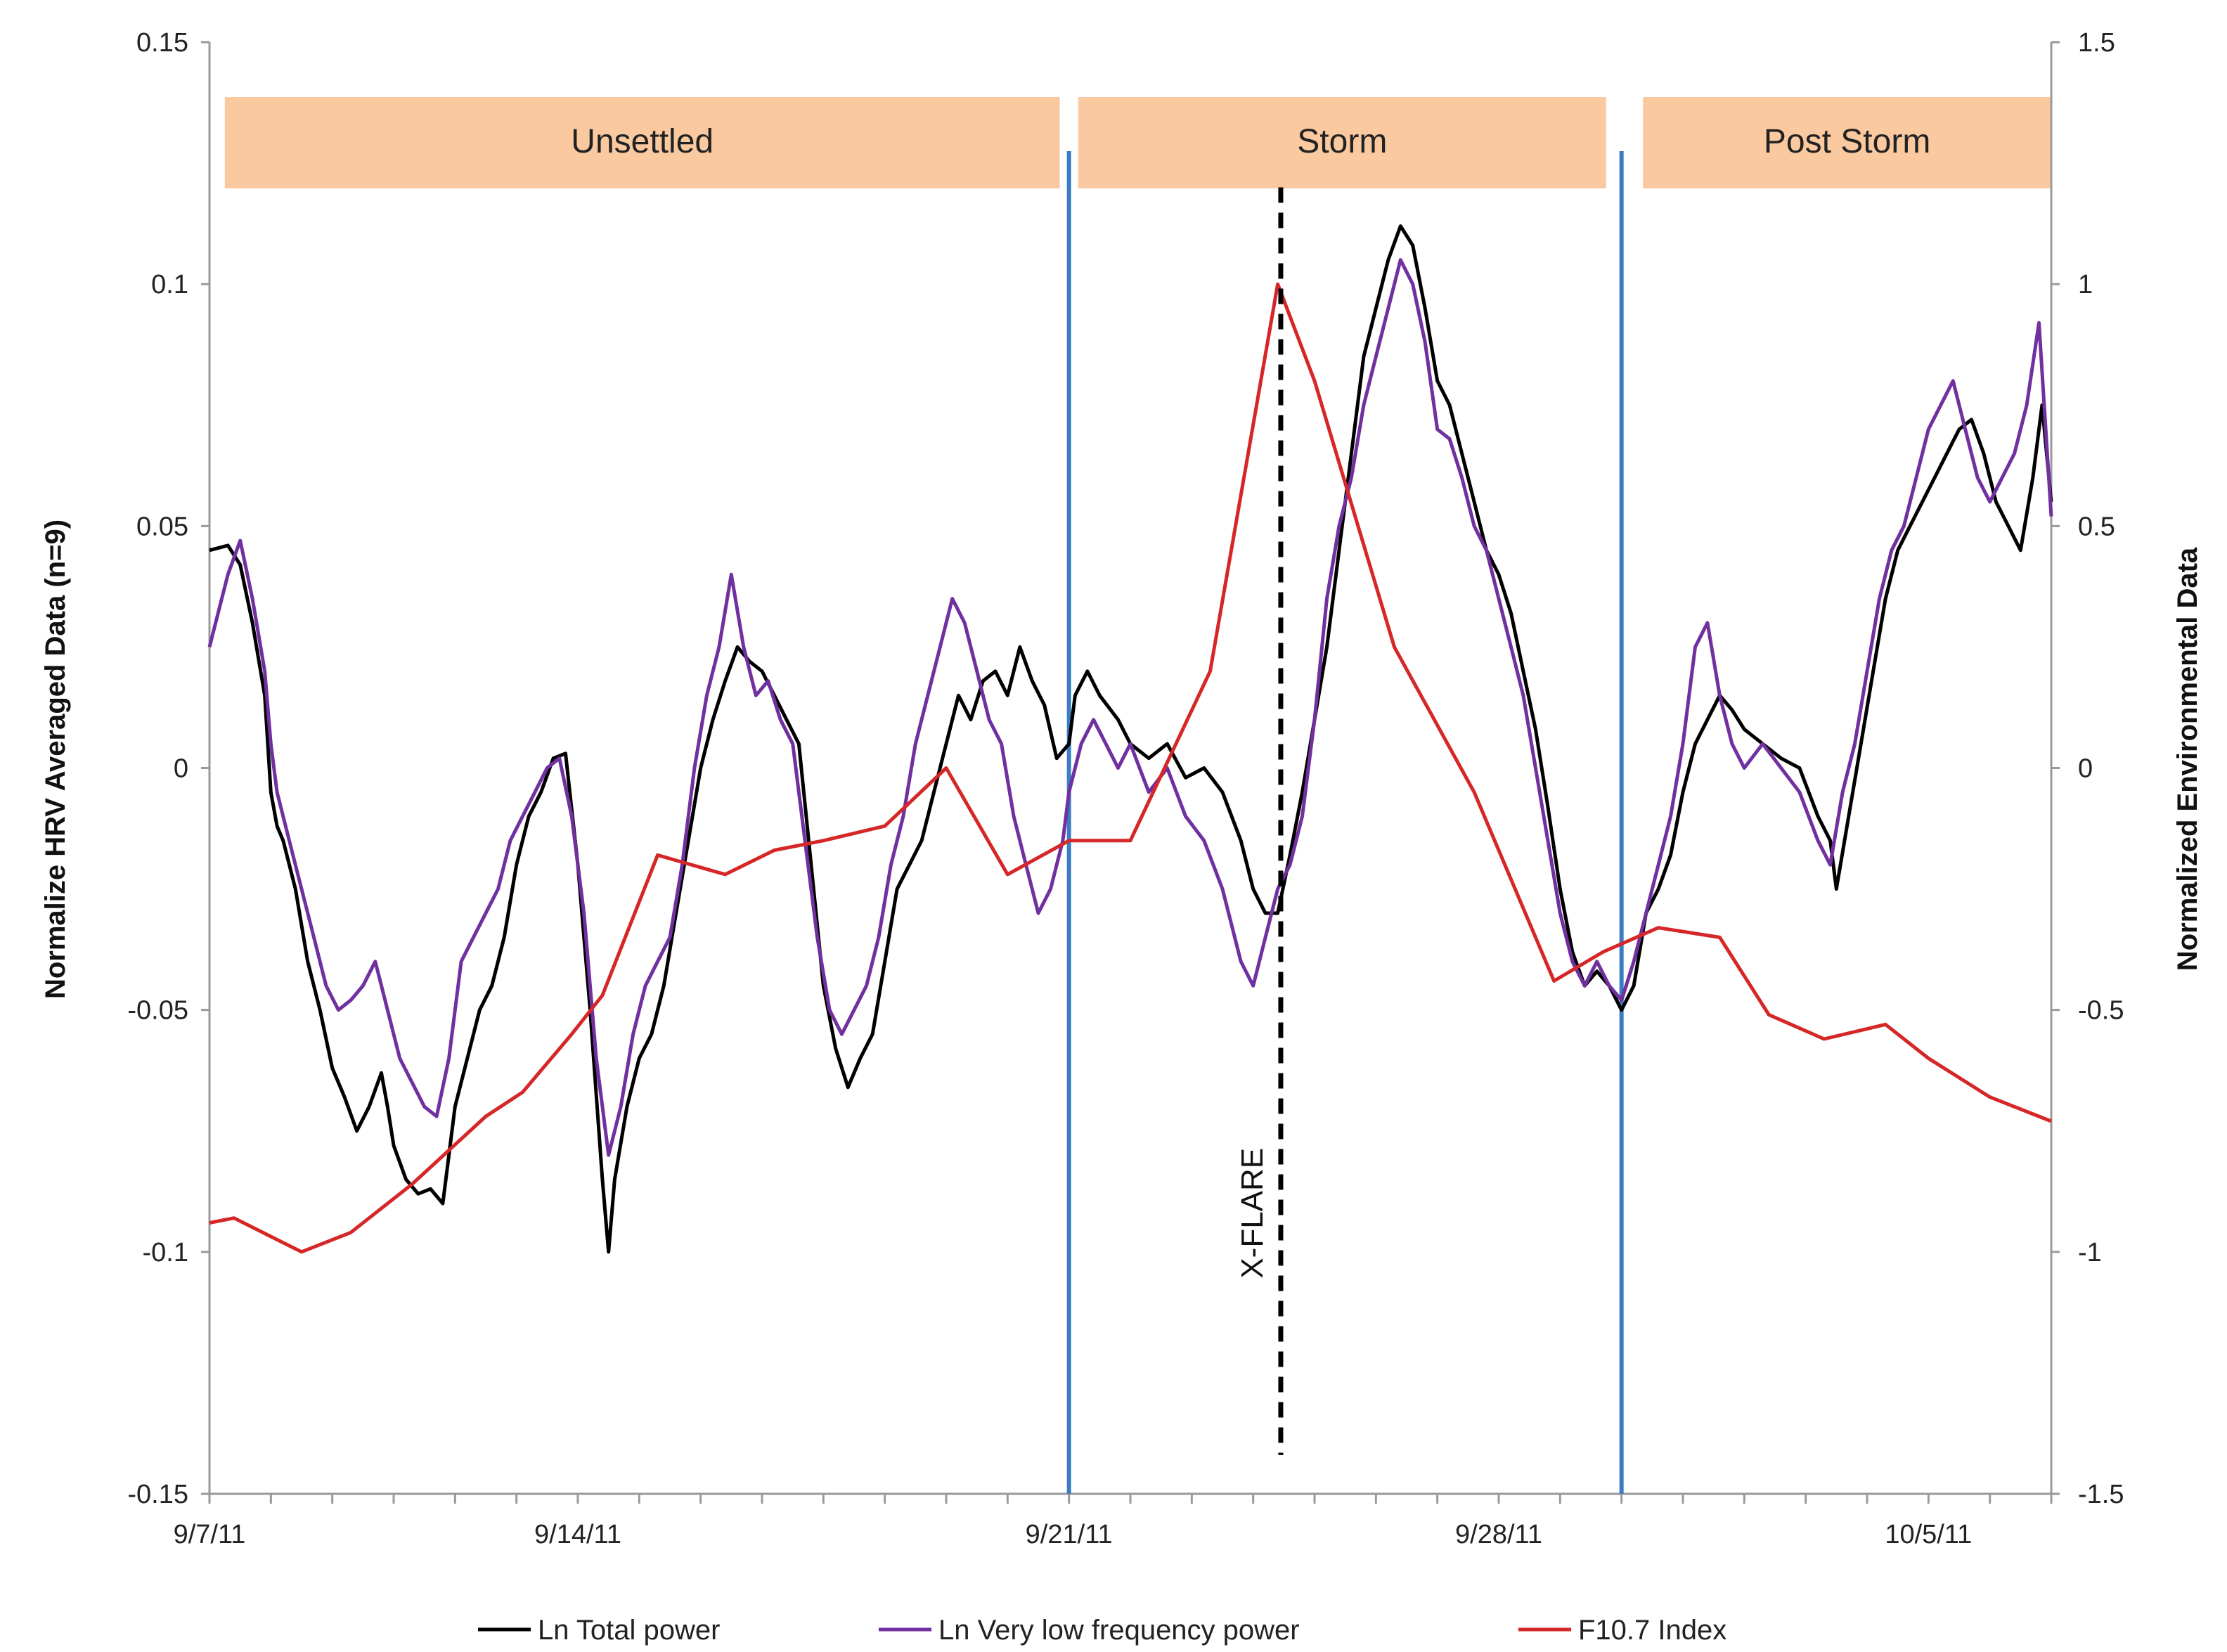 This screenshot has width=2227, height=1652. Describe the element at coordinates (577, 1534) in the screenshot. I see `x-tick-label: 9/14/11` at that location.